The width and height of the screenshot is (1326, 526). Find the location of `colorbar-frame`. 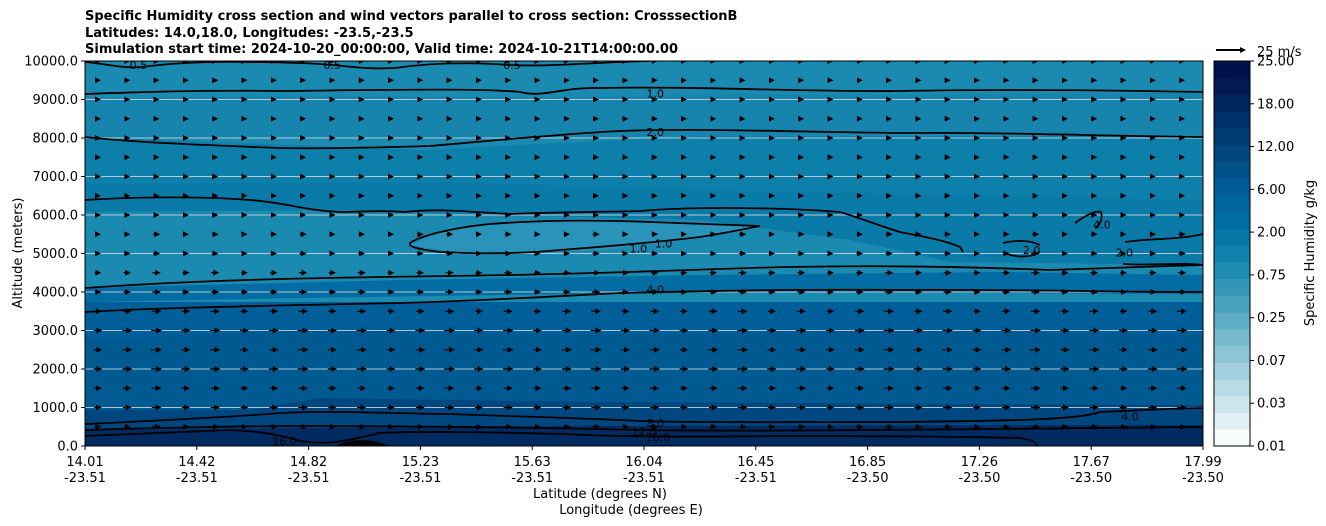

colorbar-frame is located at coordinates (1232, 253).